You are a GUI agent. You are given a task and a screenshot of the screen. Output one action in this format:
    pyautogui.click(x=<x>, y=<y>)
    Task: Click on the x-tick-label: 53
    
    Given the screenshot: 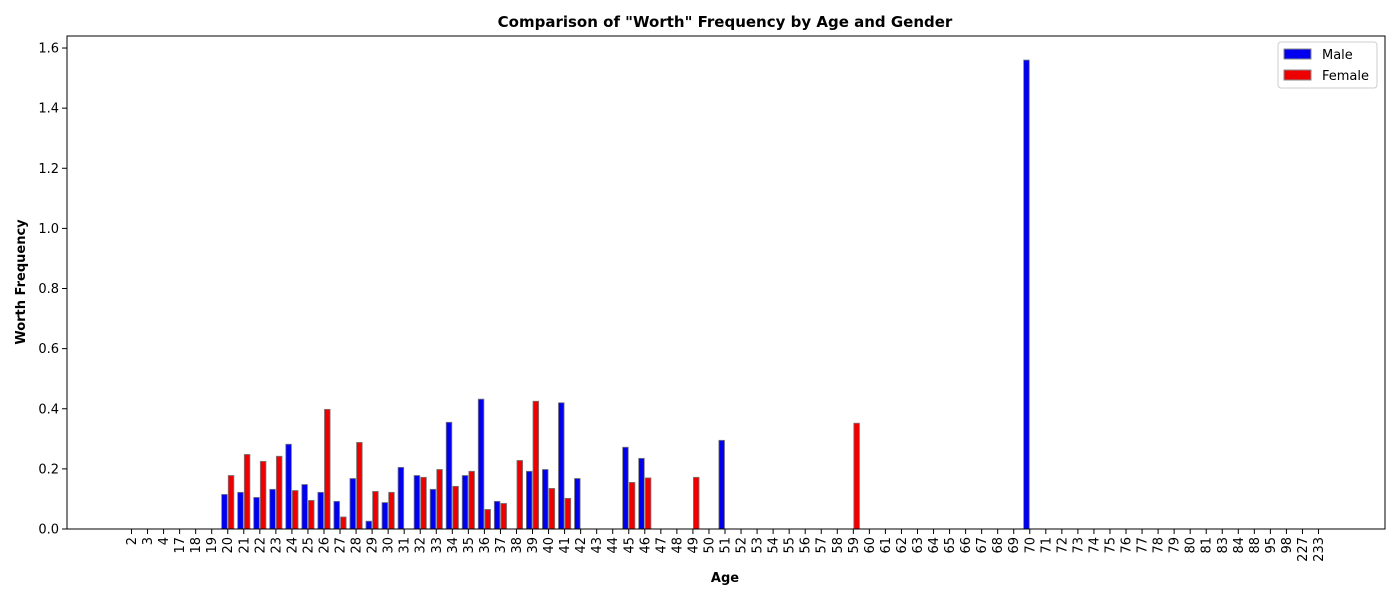 What is the action you would take?
    pyautogui.click(x=758, y=545)
    